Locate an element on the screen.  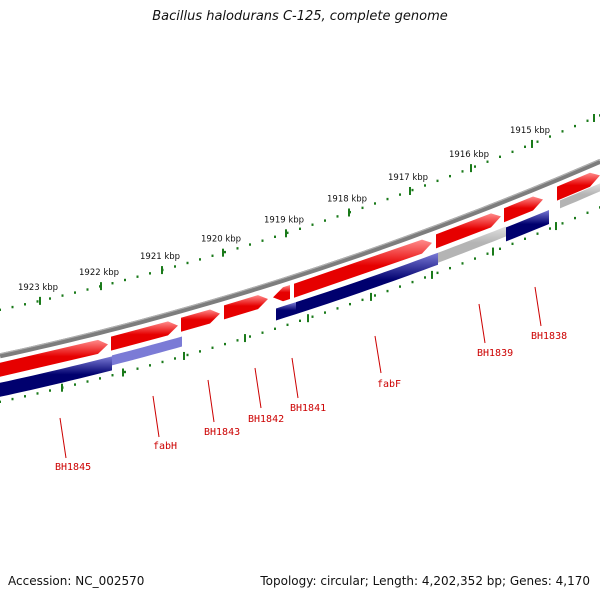
gene-bar-fabf is located at coordinates (367, 283).